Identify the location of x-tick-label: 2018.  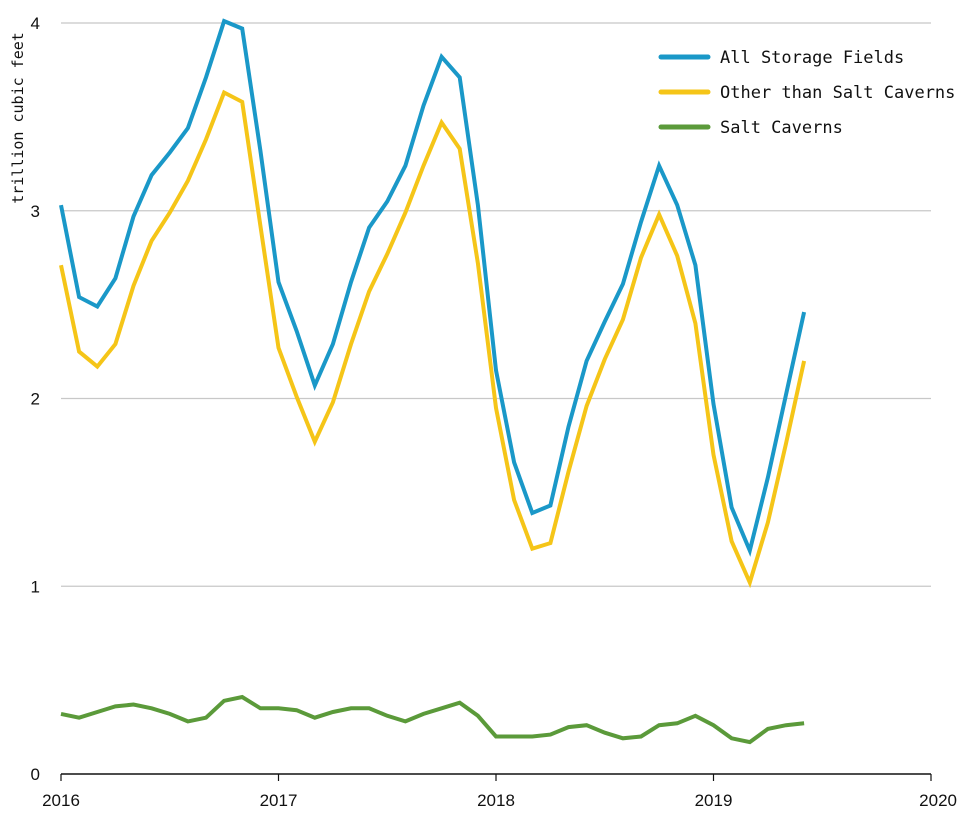
(496, 800).